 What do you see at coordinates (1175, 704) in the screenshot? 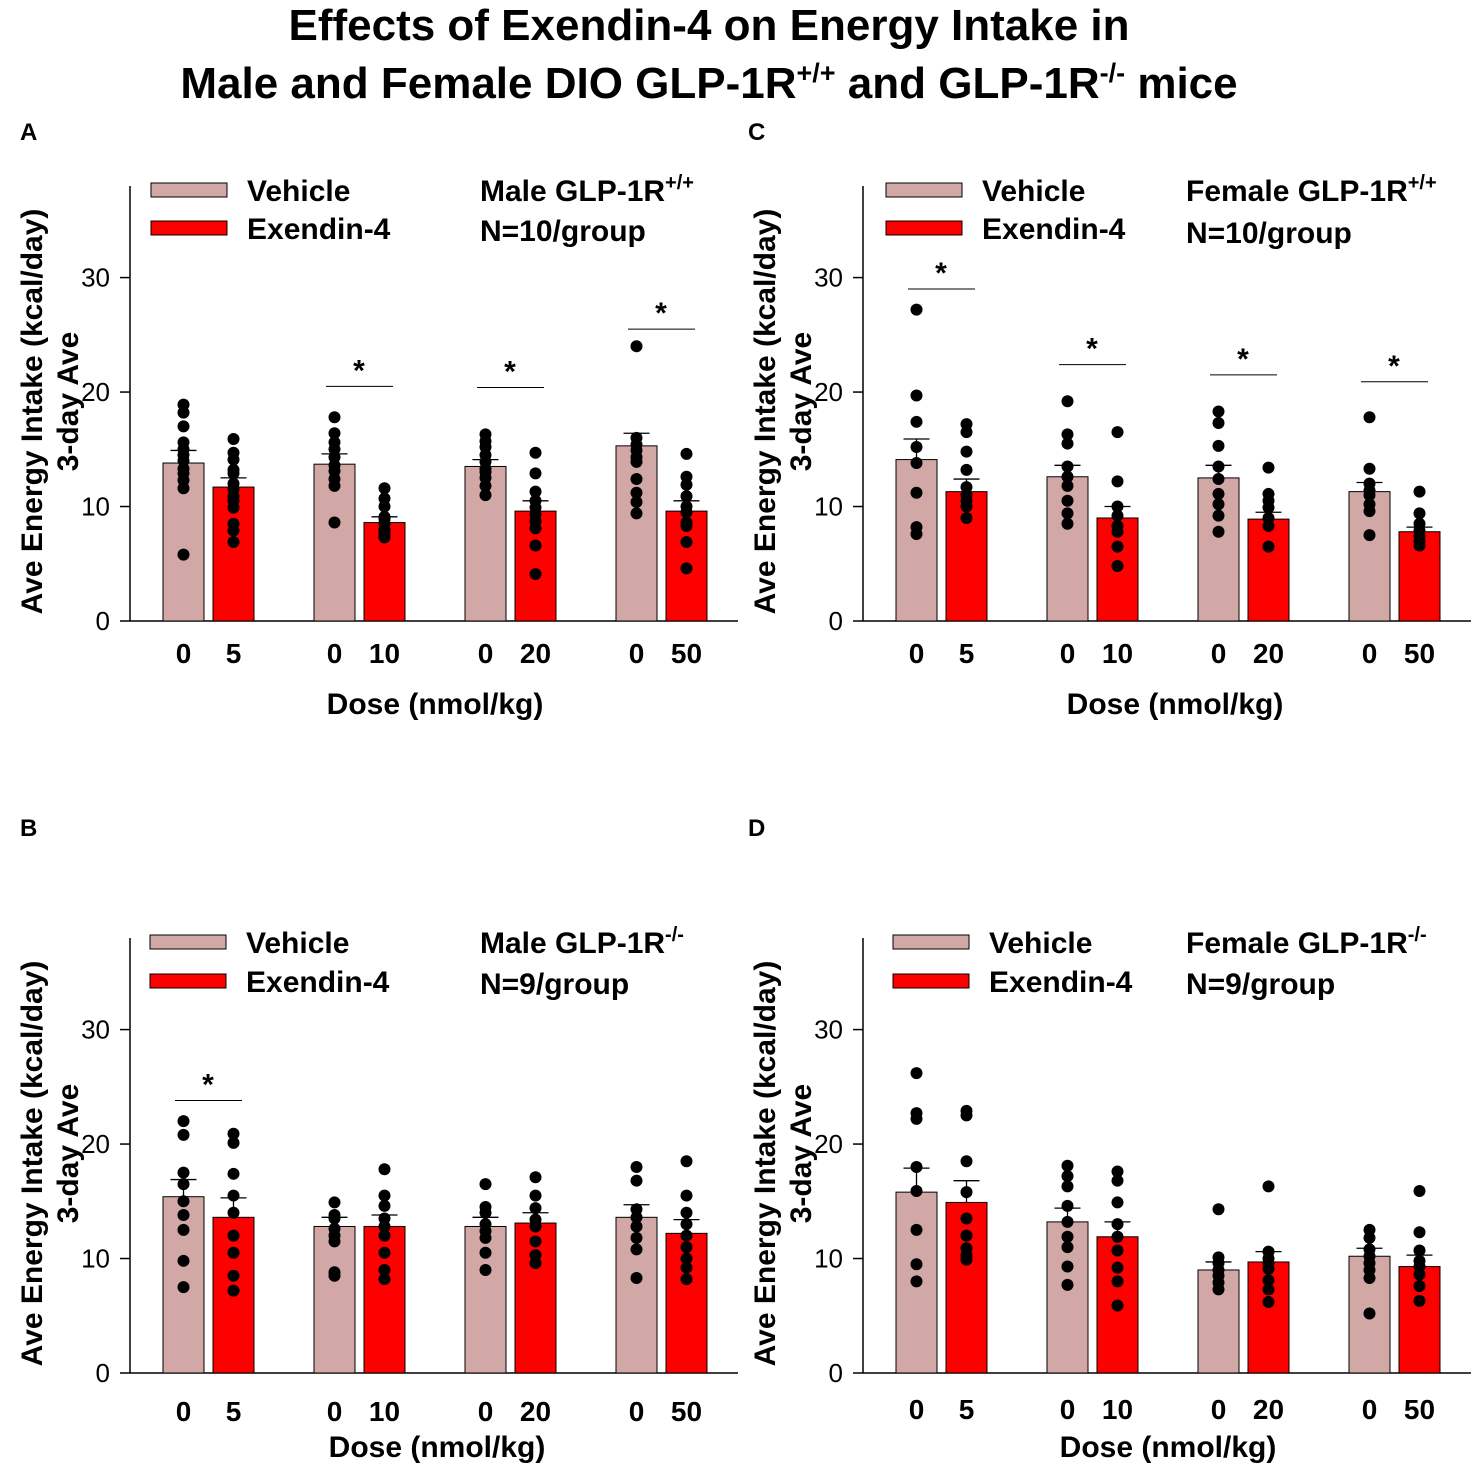
I see `x-axis-label: Dose (nmol/kg)` at bounding box center [1175, 704].